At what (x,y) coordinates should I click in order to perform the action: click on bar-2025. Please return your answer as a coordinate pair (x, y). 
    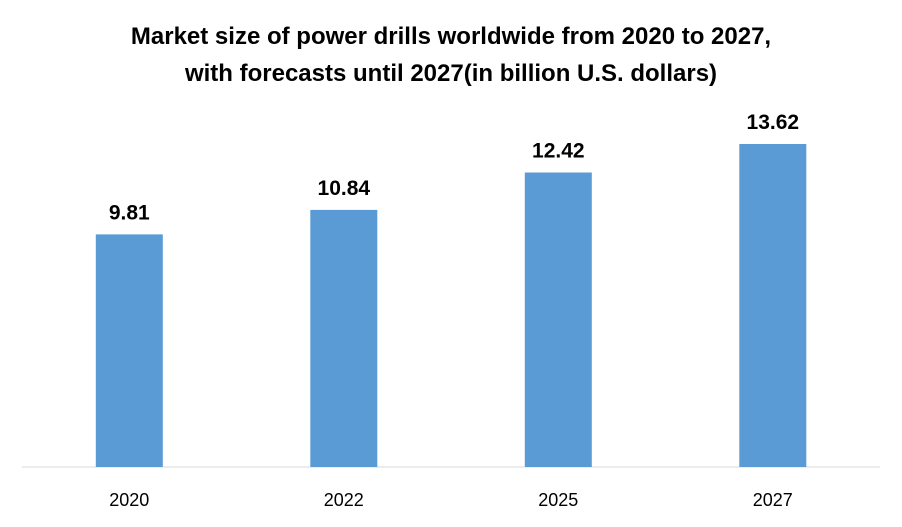
    Looking at the image, I should click on (558, 319).